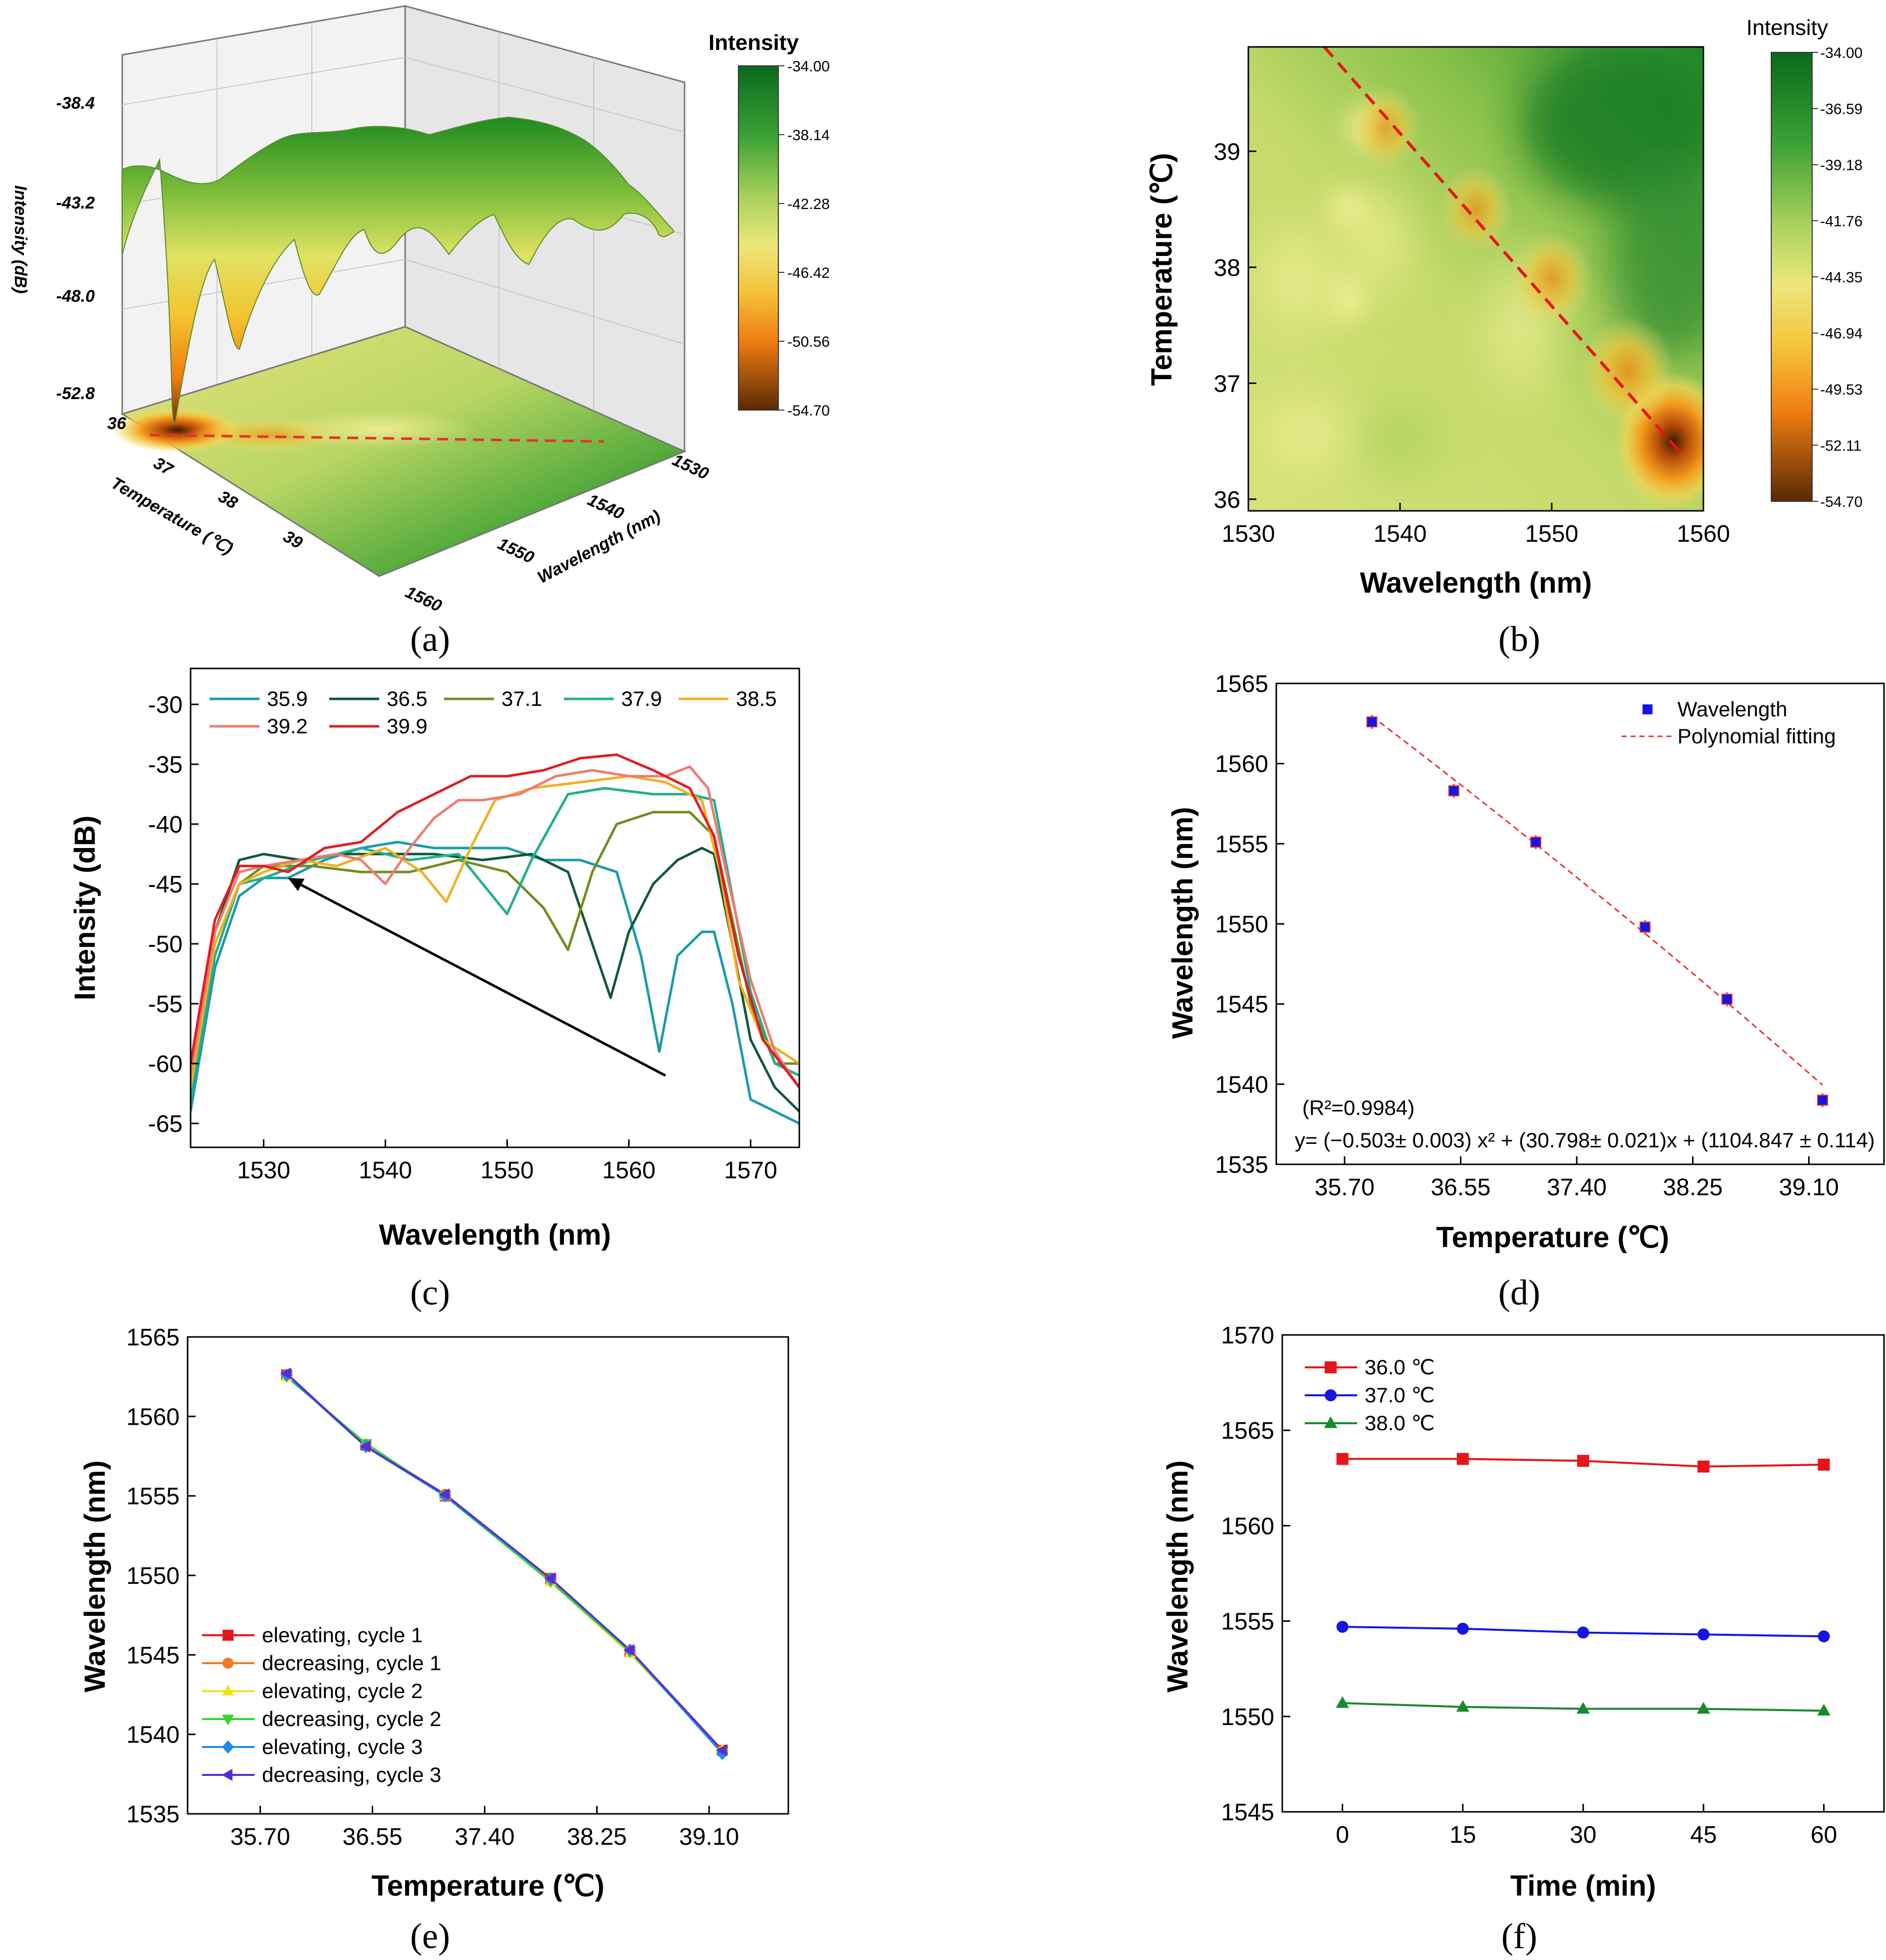  I want to click on panel-d-y-label: Wavelength (nm), so click(1183, 923).